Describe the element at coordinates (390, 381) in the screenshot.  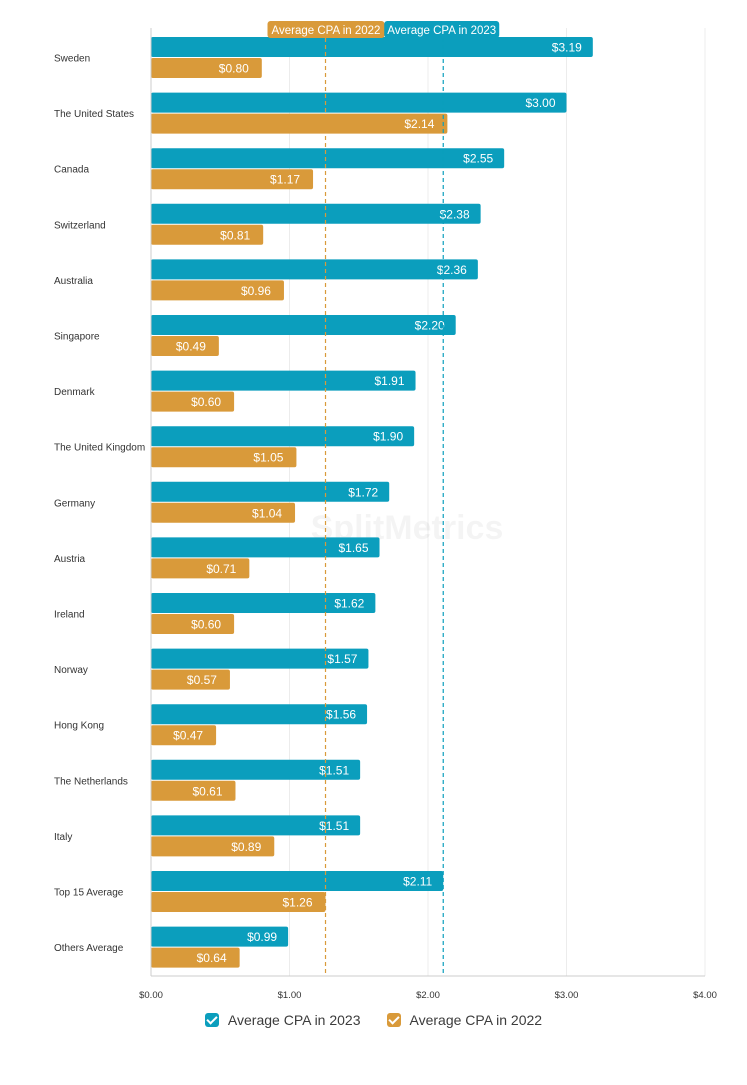
I see `data-label: $1.91` at that location.